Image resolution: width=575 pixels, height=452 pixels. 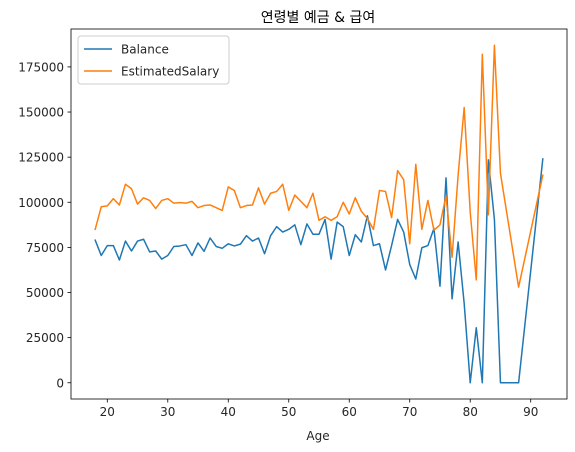 I want to click on legend-box, so click(x=153, y=60).